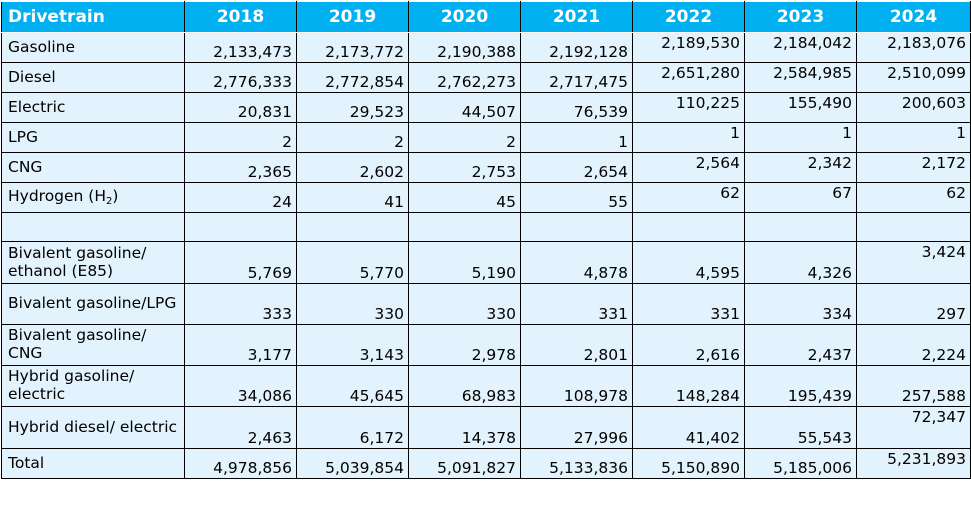 This screenshot has height=511, width=971. What do you see at coordinates (688, 463) in the screenshot?
I see `table-cell: 5,150,890` at bounding box center [688, 463].